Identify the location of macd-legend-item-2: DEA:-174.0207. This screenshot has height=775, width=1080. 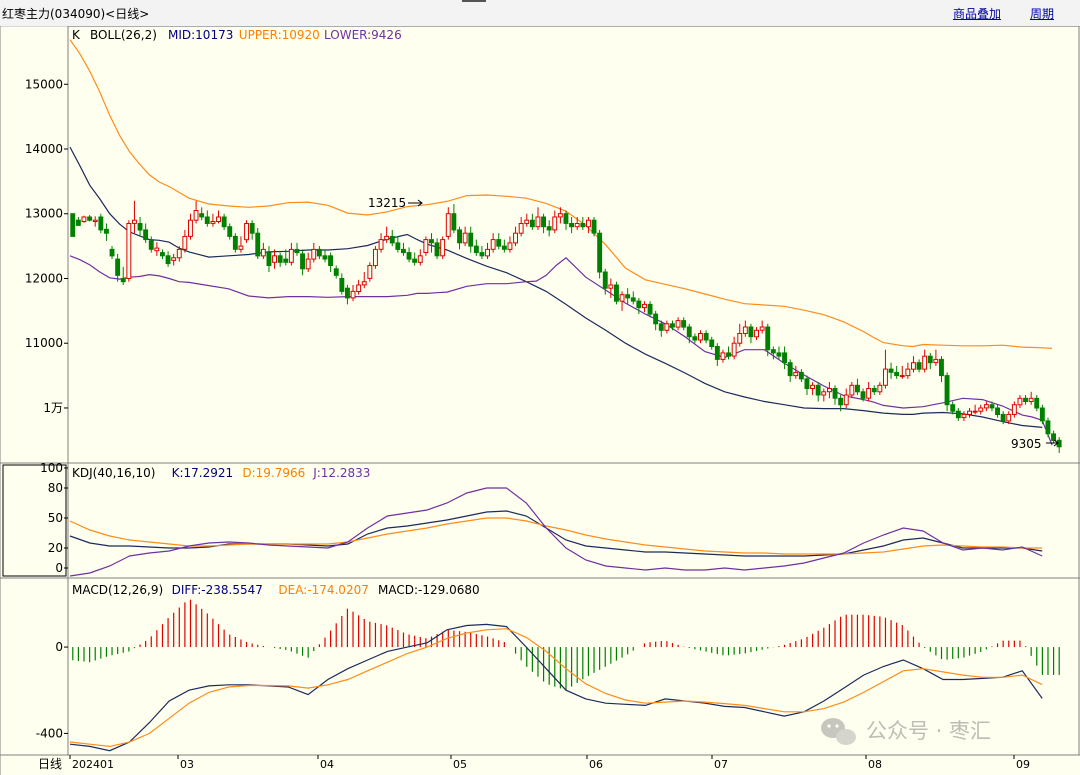
(323, 590).